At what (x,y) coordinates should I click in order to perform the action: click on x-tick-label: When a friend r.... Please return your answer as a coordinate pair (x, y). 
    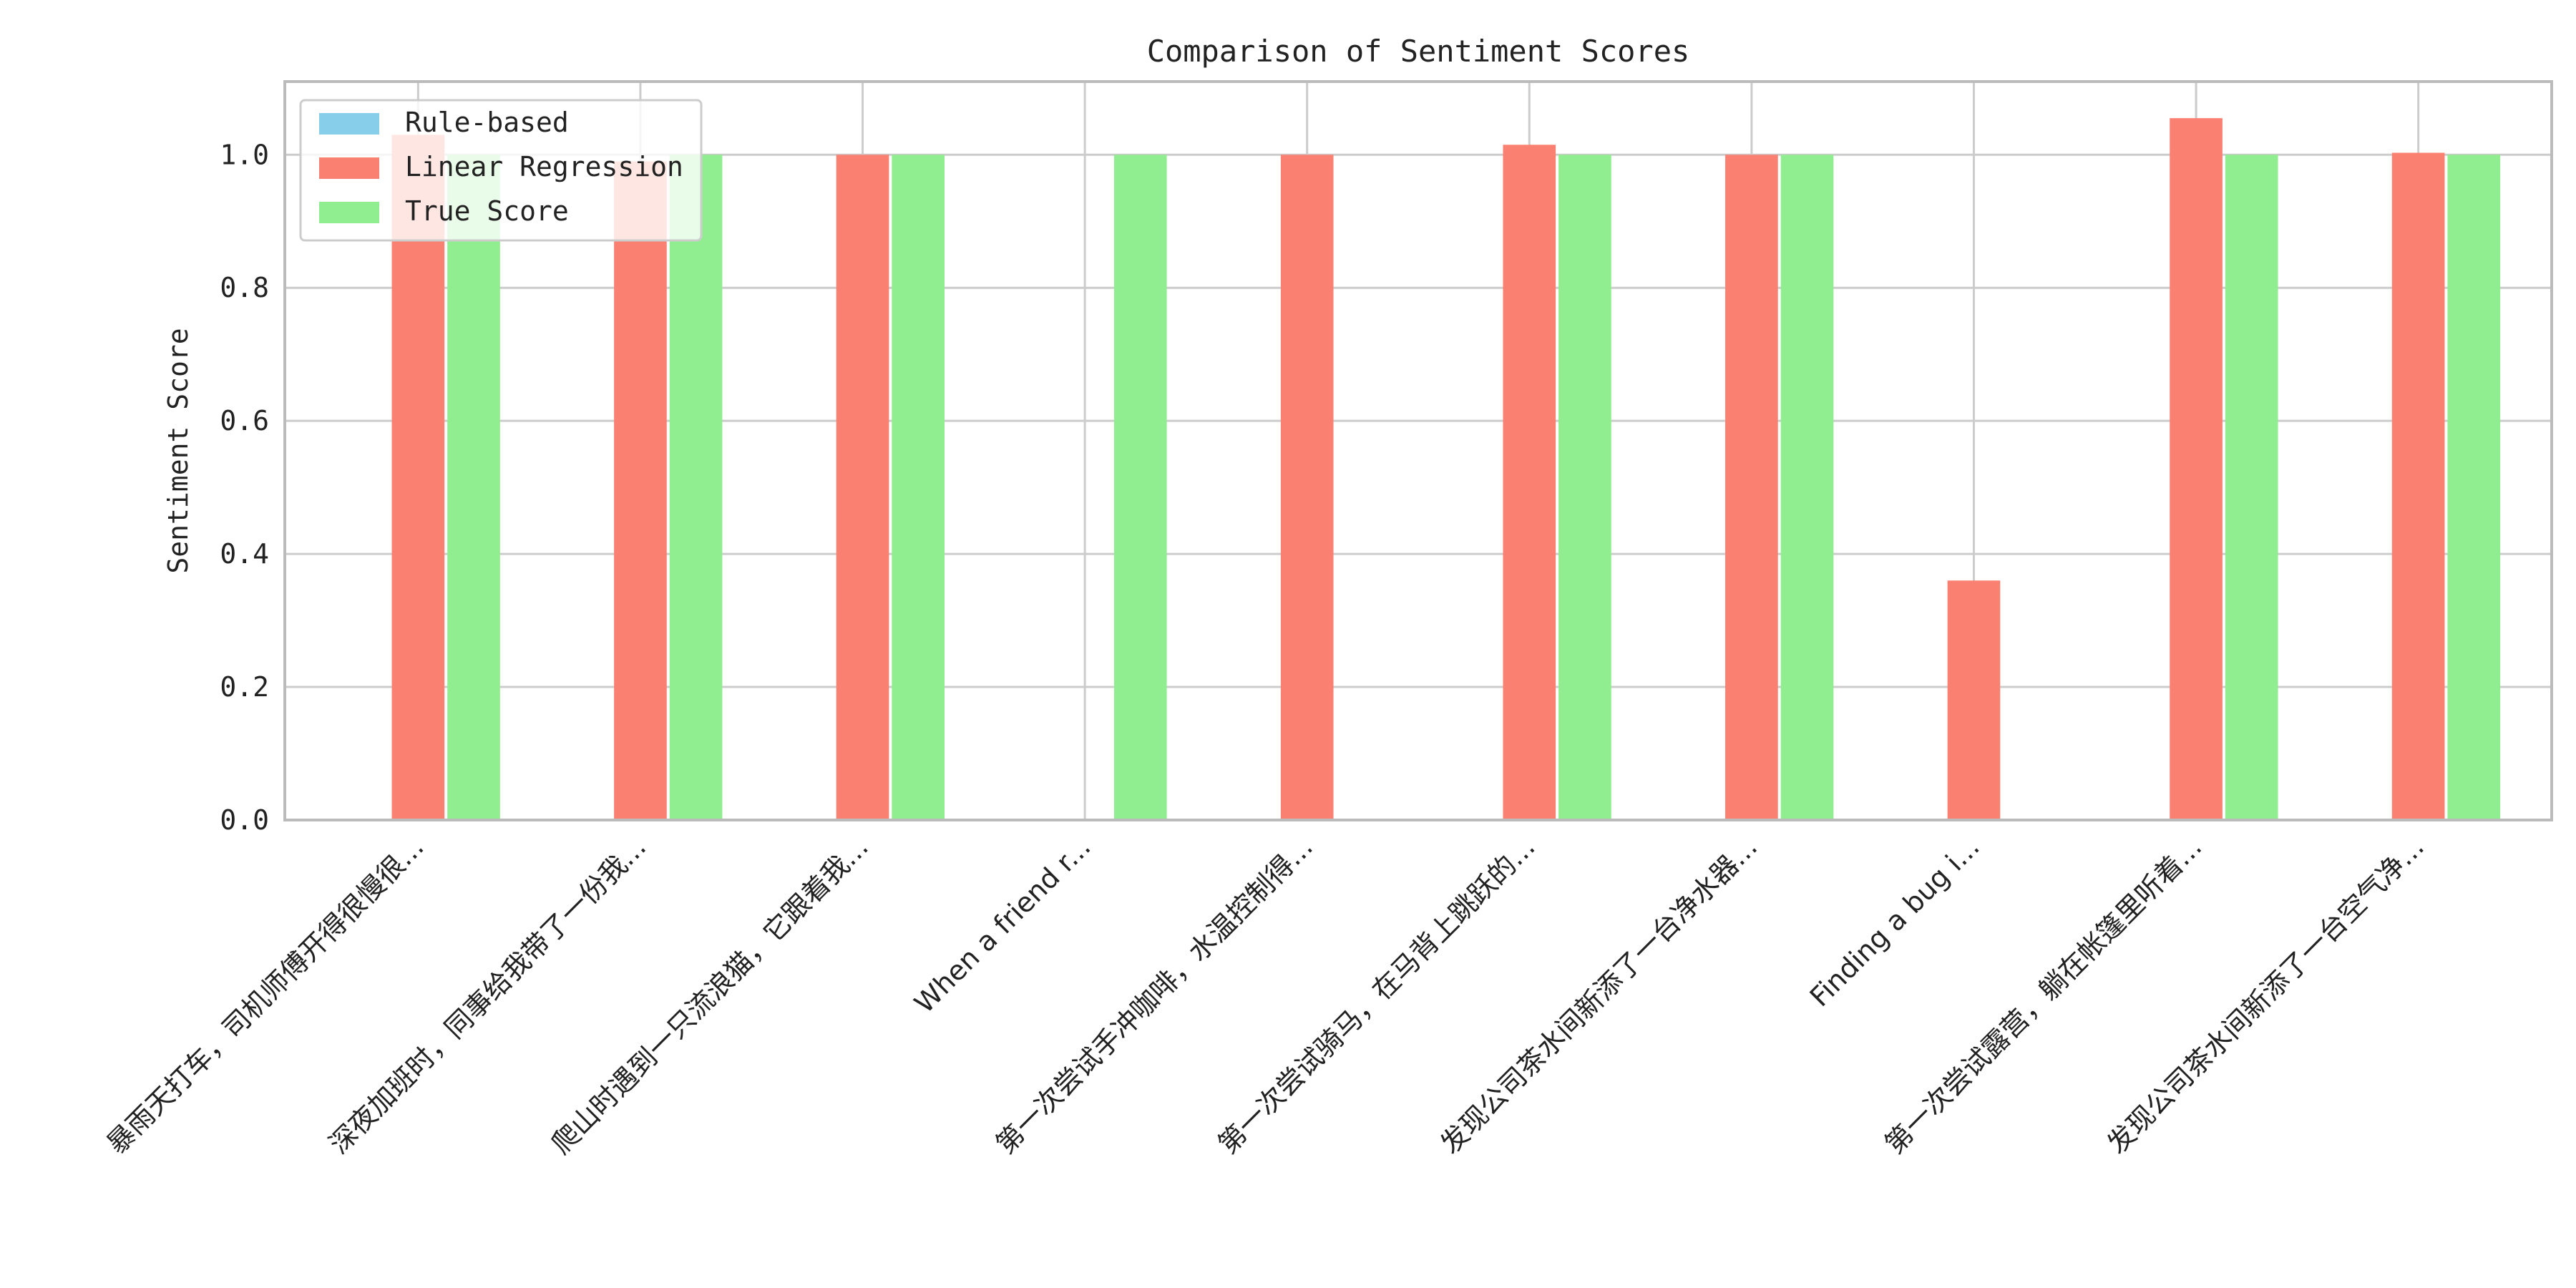
    Looking at the image, I should click on (1002, 925).